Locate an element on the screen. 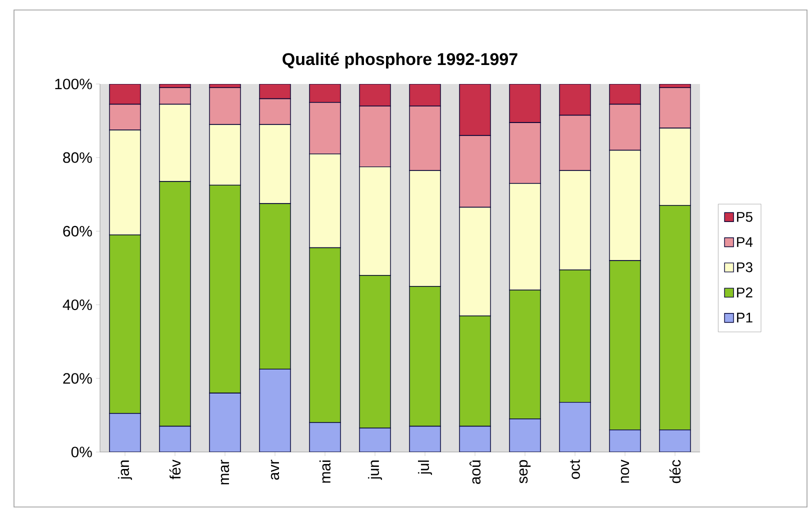 This screenshot has width=811, height=517. x-tick-label: oct is located at coordinates (575, 469).